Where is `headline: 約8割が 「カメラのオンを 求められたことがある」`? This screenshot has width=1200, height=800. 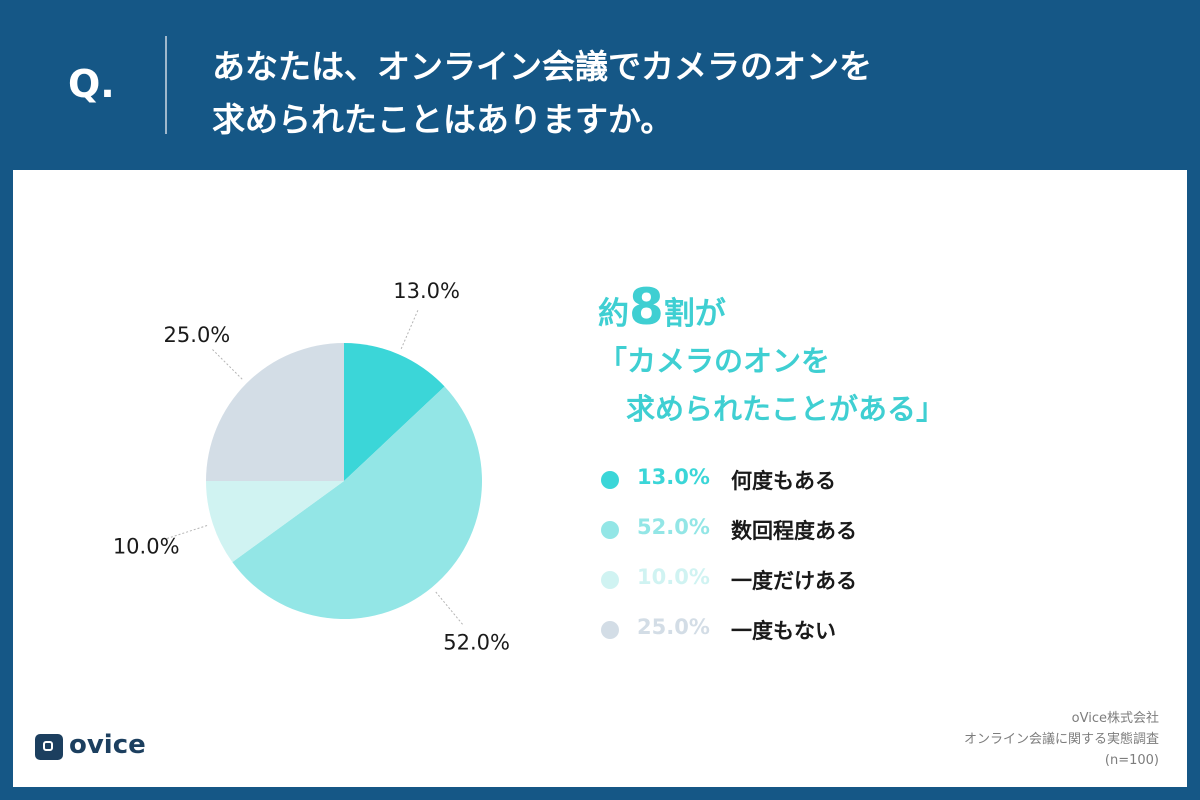 headline: 約8割が 「カメラのオンを 求められたことがある」 is located at coordinates (771, 355).